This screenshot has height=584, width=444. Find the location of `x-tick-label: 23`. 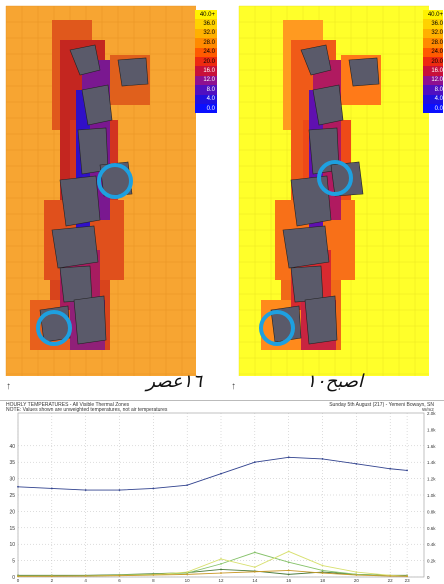

x-tick-label: 23 is located at coordinates (408, 580).